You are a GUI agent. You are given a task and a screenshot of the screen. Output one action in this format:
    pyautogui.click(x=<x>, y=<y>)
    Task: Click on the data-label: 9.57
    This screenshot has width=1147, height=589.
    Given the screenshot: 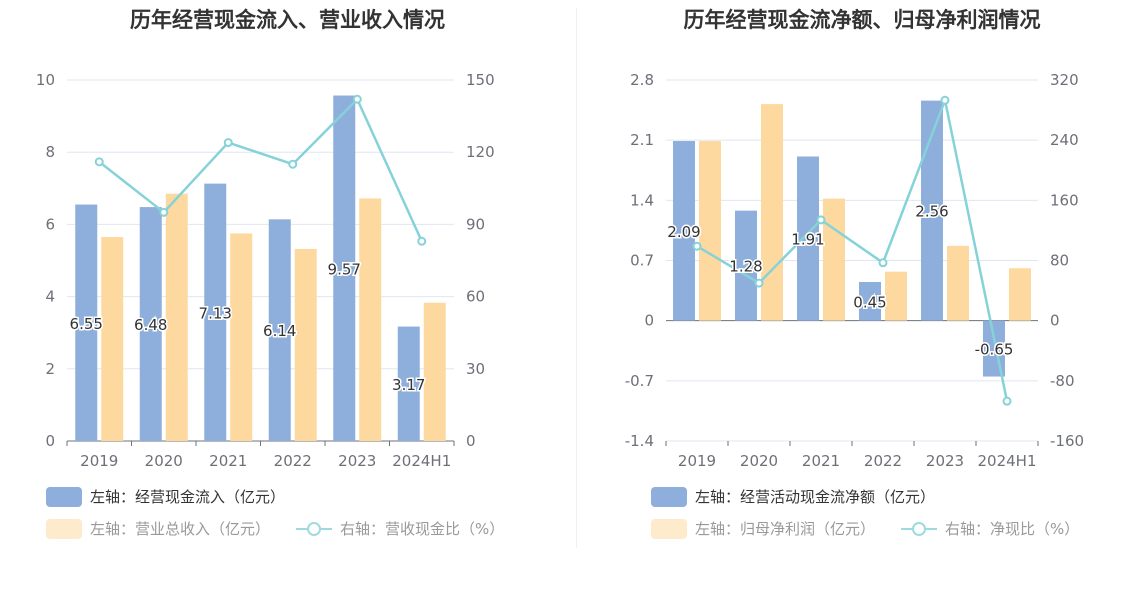 What is the action you would take?
    pyautogui.click(x=344, y=269)
    